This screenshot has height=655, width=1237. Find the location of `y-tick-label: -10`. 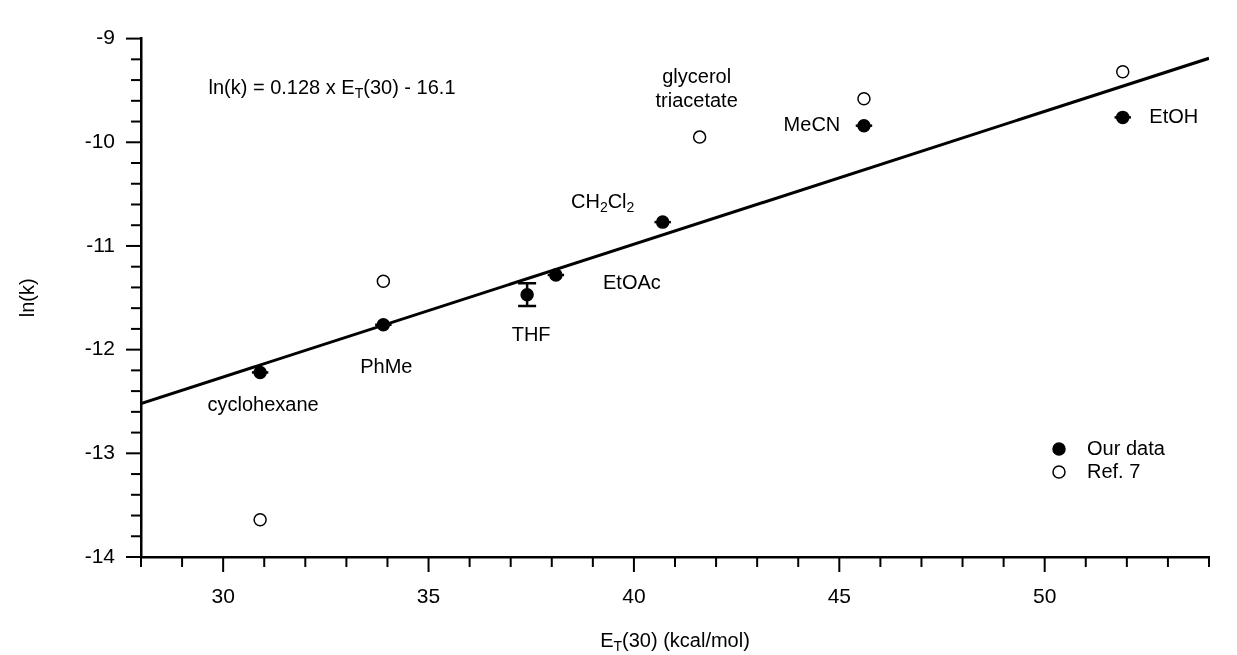

y-tick-label: -10 is located at coordinates (99, 141).